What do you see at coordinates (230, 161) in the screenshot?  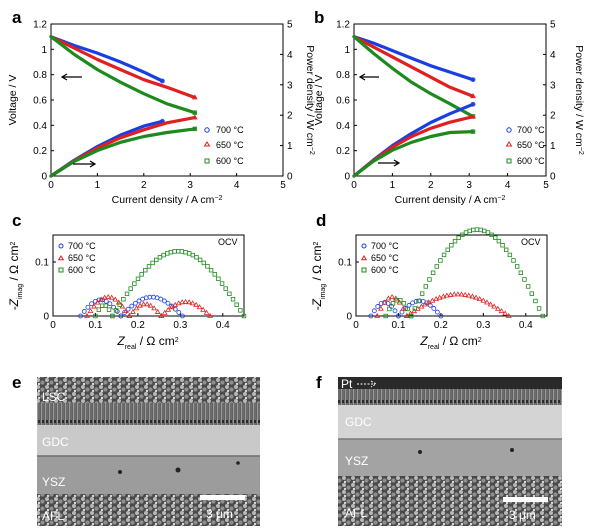 I see `legend-label-600-a: 600 °C` at bounding box center [230, 161].